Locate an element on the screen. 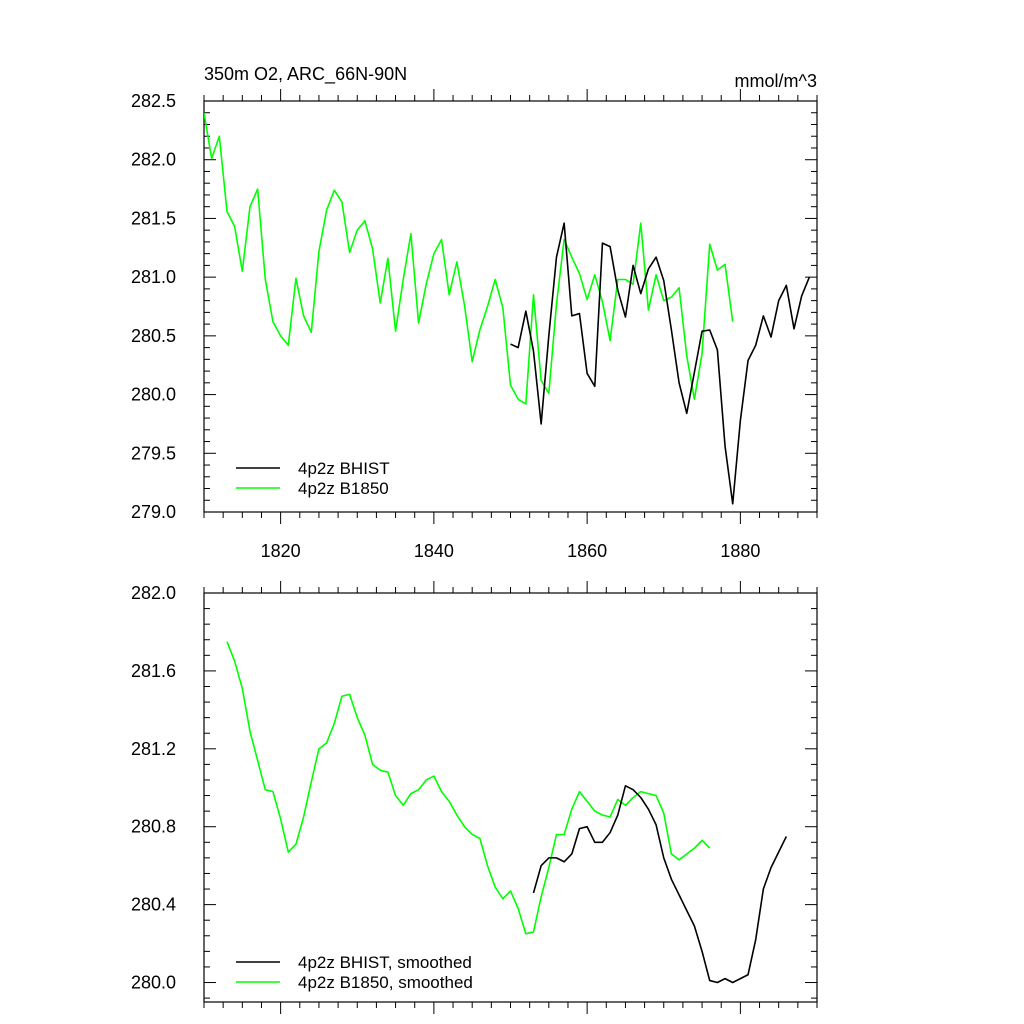 This screenshot has height=1024, width=1024. x-tick-label: 1860 is located at coordinates (587, 551).